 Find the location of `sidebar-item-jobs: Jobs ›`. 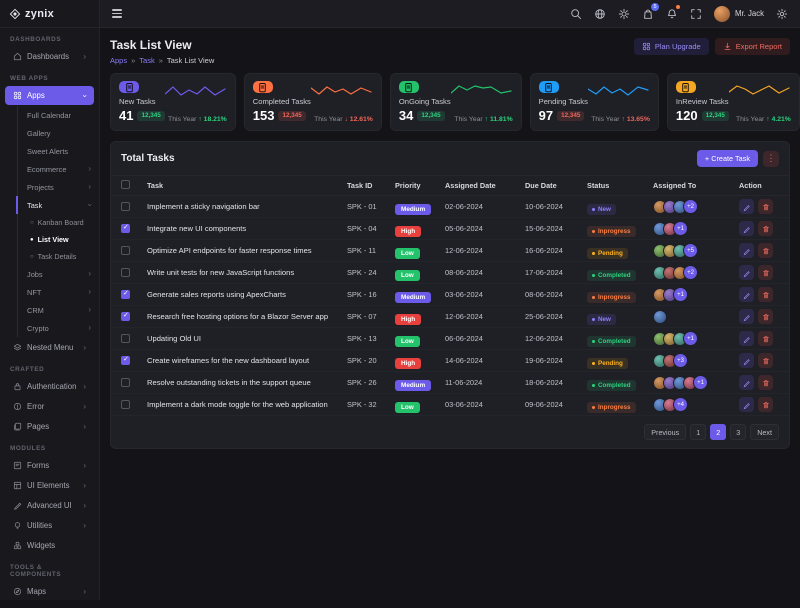

sidebar-item-jobs: Jobs › is located at coordinates (58, 274).